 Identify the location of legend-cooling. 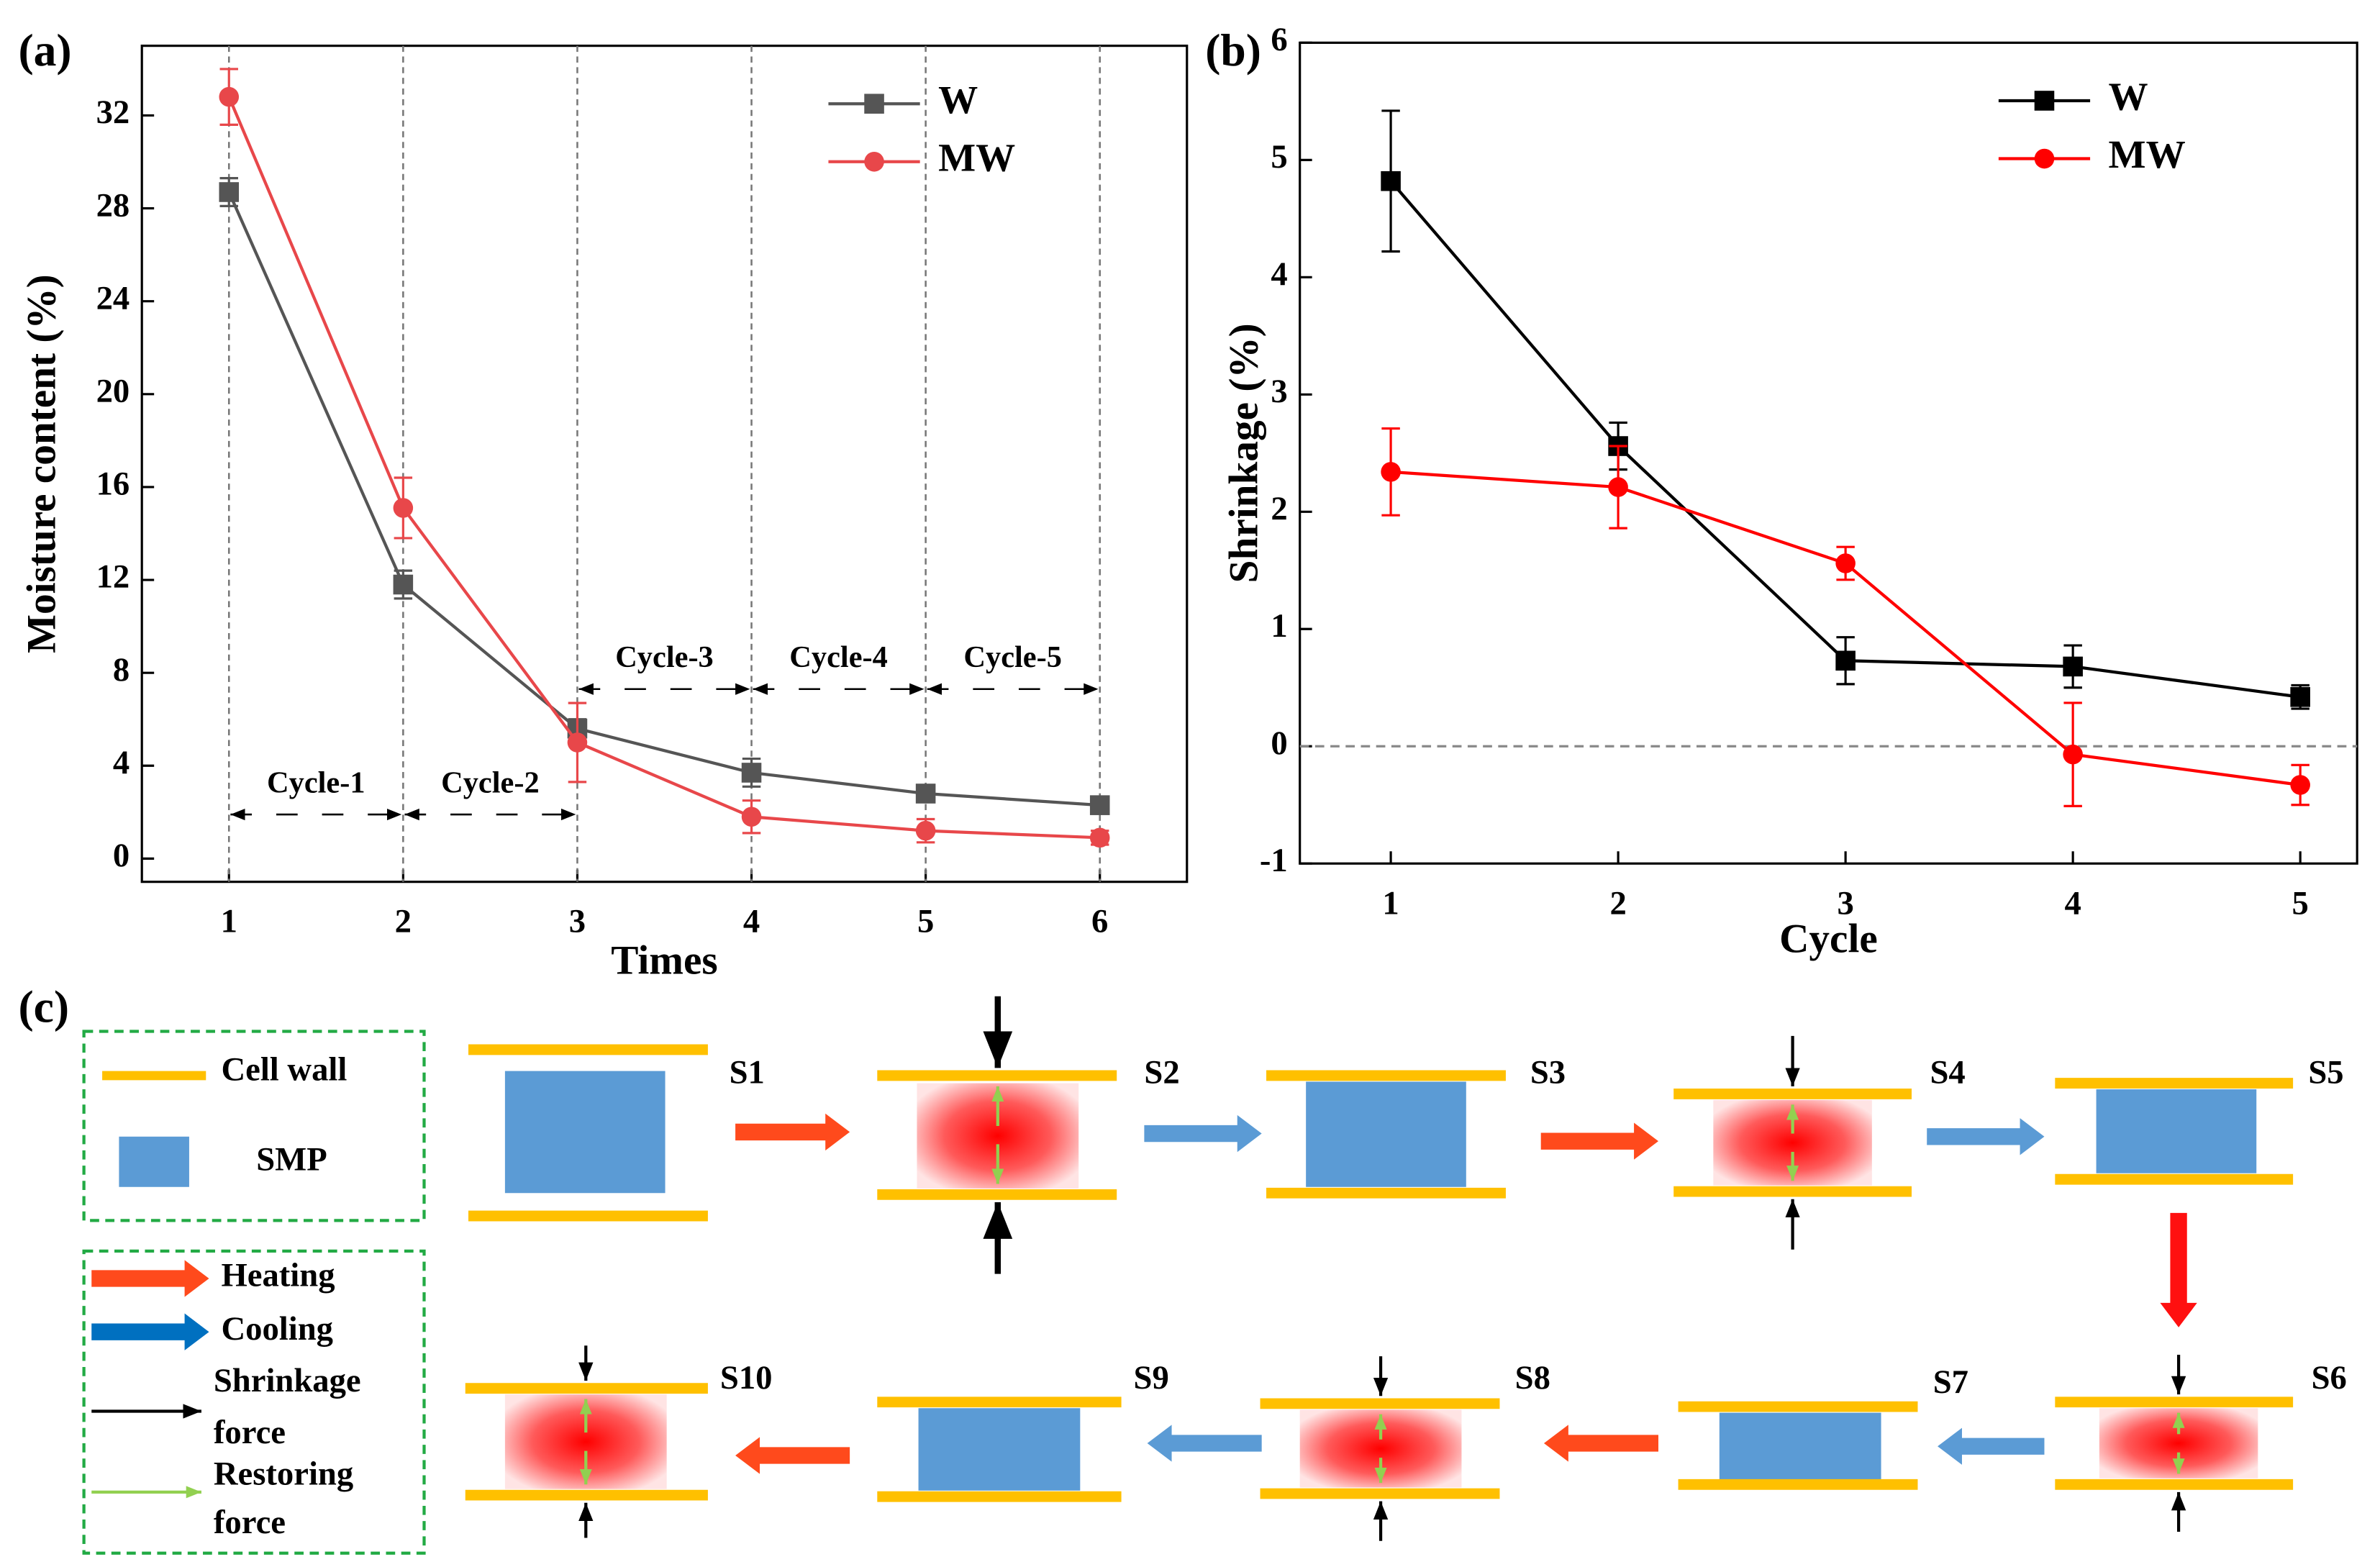
(150, 1331).